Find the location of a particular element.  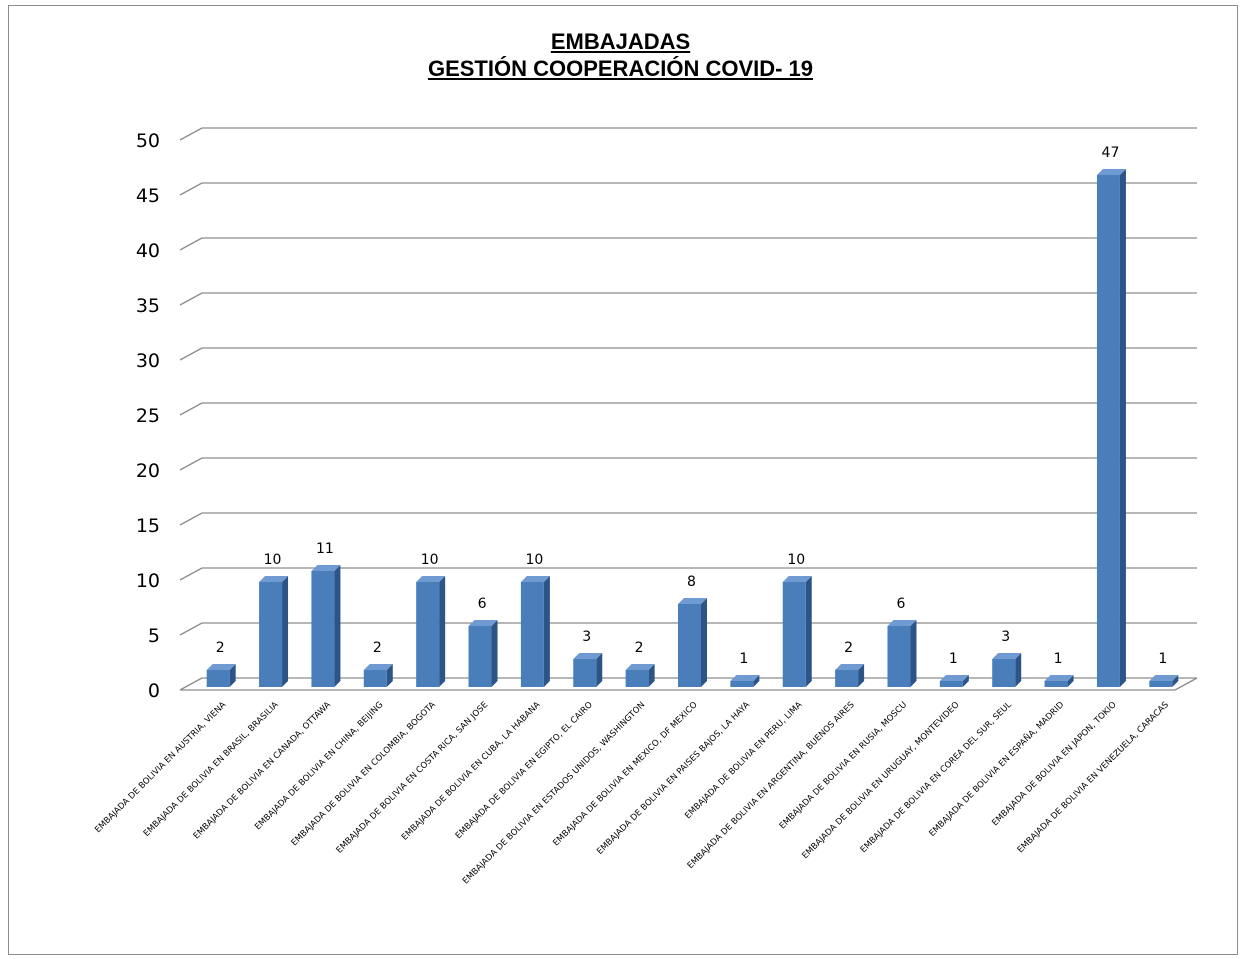

chart-title-line-1: EMBAJADAS is located at coordinates (620, 41).